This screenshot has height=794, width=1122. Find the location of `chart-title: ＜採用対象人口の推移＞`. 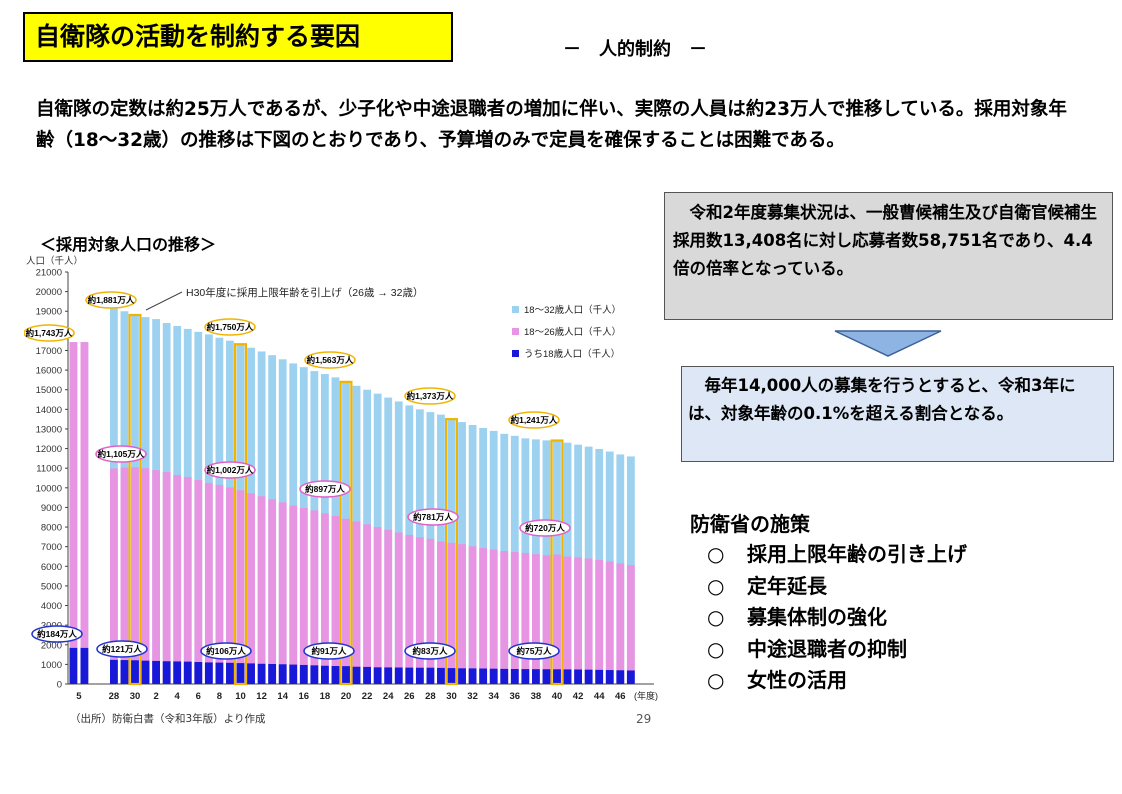

chart-title: ＜採用対象人口の推移＞ is located at coordinates (128, 244).